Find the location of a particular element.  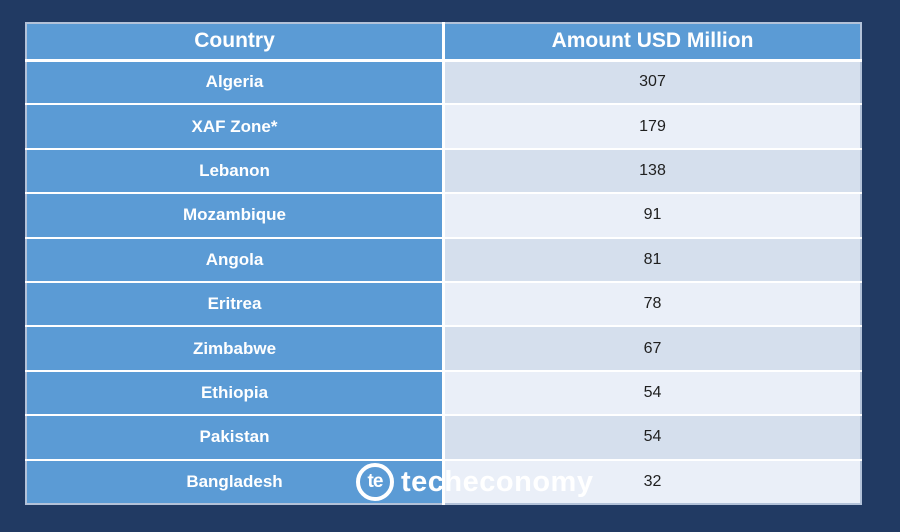

amount-cell: 307 is located at coordinates (651, 81).